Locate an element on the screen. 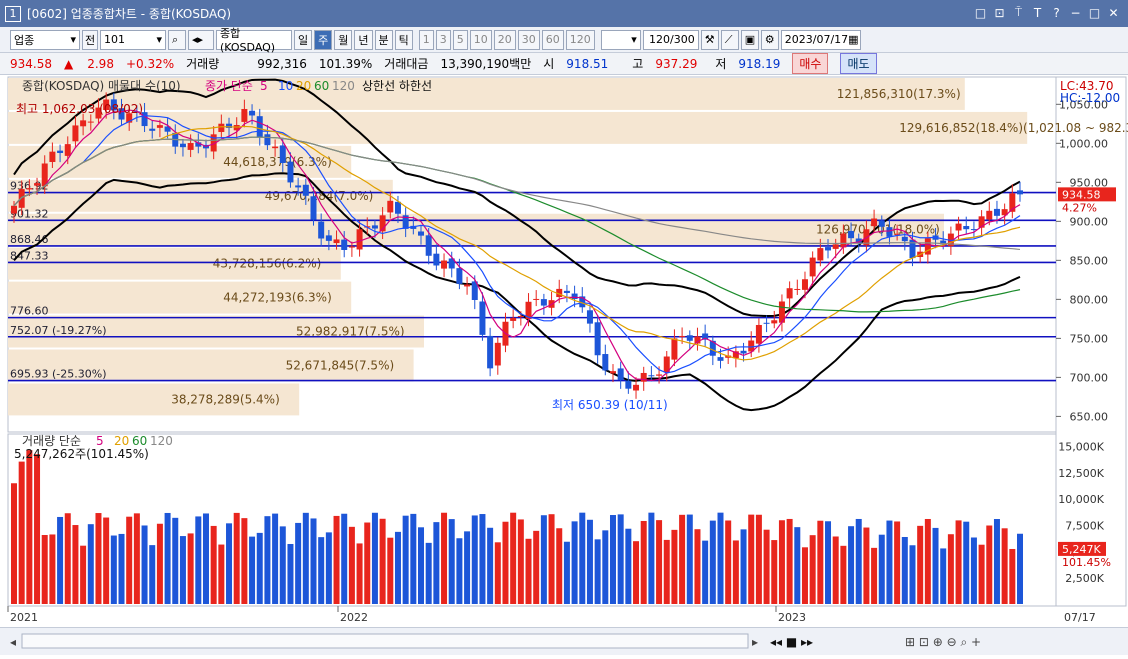 The image size is (1128, 659). price-axis-tick: 650.00 is located at coordinates (1089, 416).